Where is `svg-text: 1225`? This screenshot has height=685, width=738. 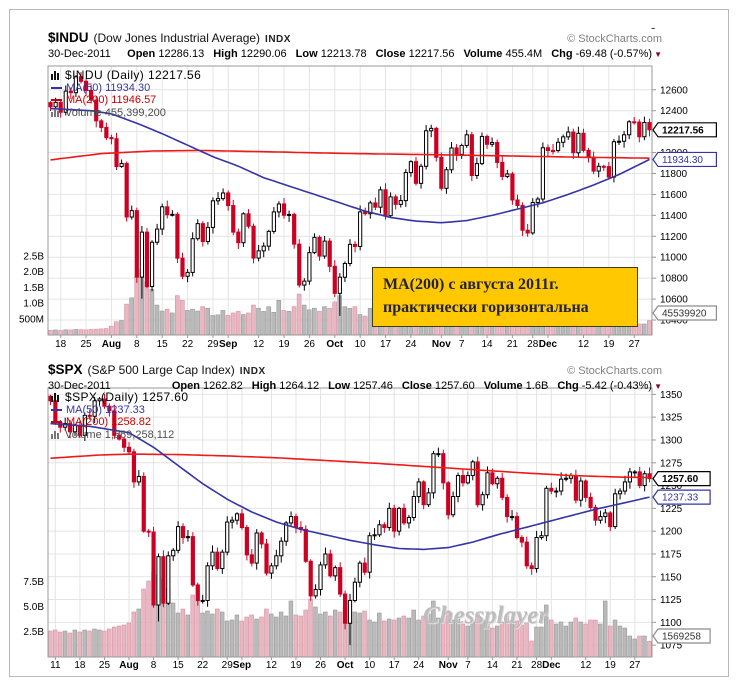
svg-text: 1225 is located at coordinates (671, 509).